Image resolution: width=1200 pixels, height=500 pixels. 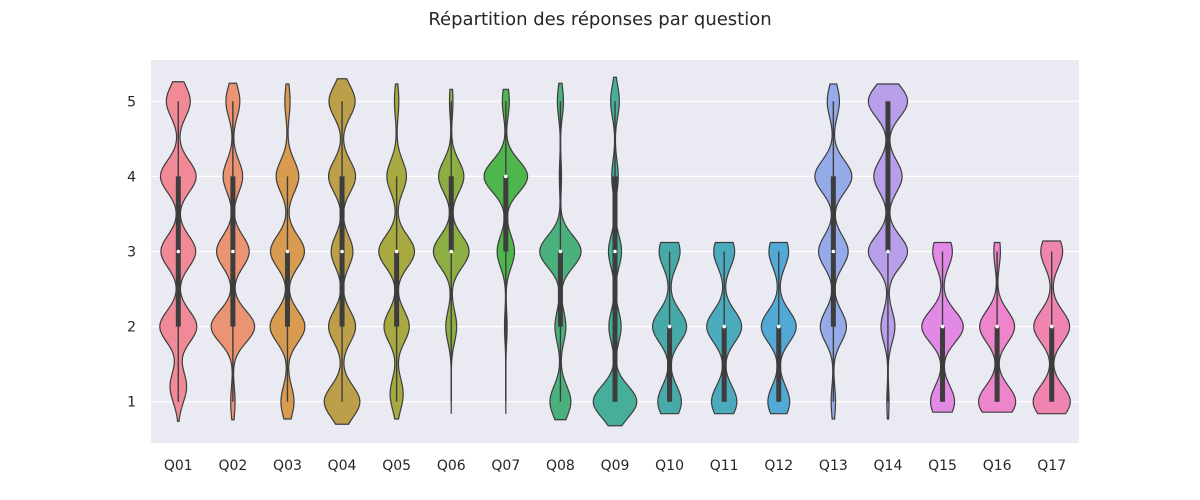 What do you see at coordinates (342, 466) in the screenshot?
I see `x-tick-label: Q04` at bounding box center [342, 466].